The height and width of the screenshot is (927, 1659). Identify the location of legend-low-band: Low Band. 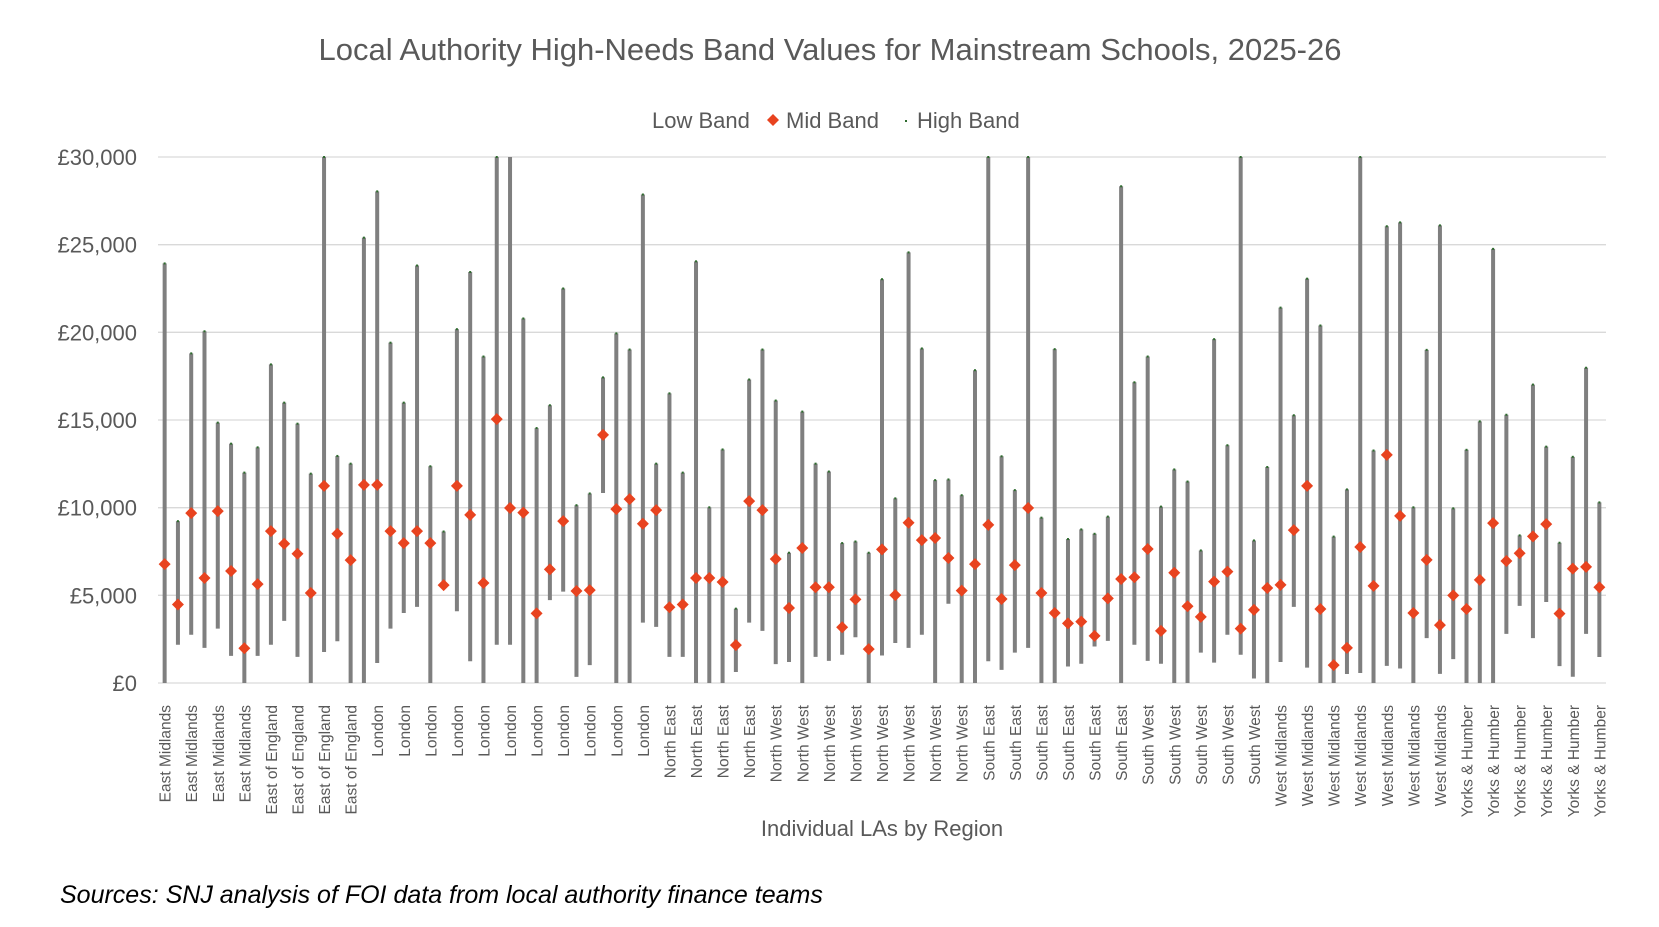
(701, 120).